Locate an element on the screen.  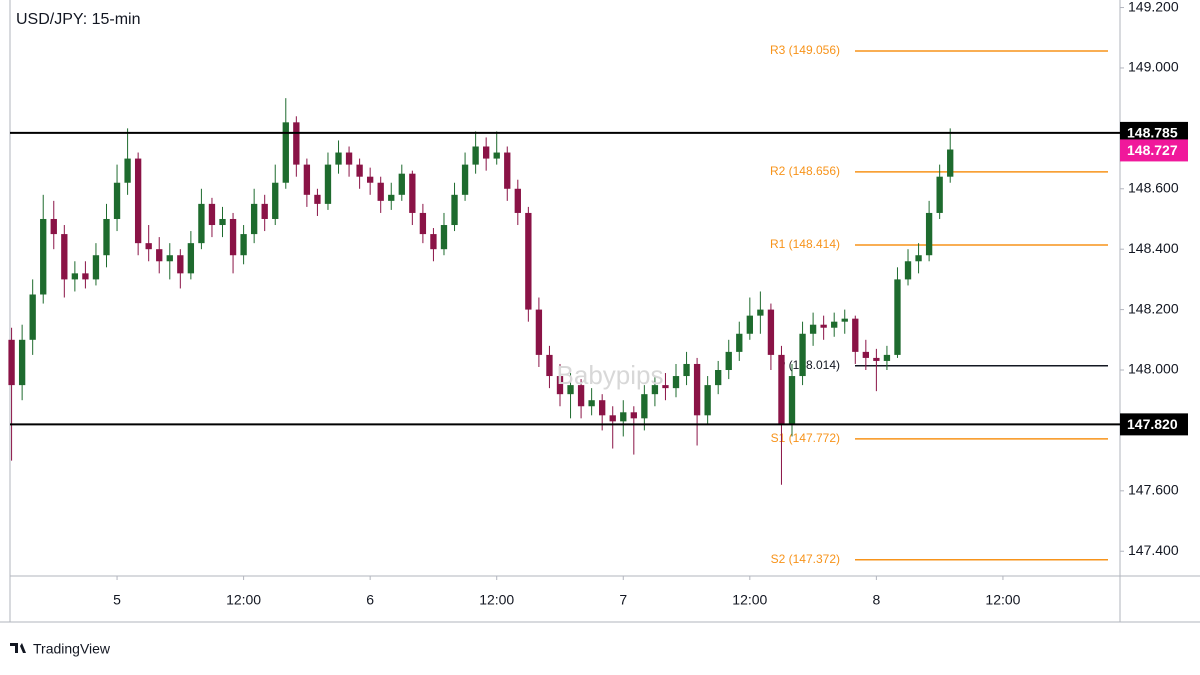
level-label: 148.785 is located at coordinates (1152, 133).